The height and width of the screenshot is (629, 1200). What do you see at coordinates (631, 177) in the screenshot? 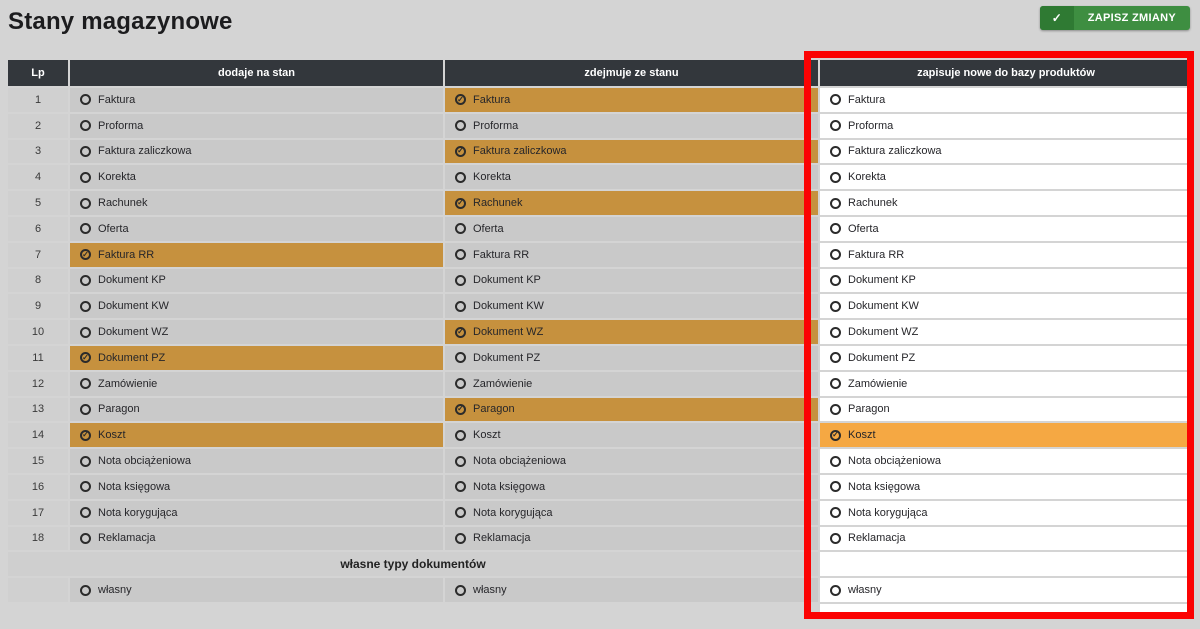
I see `remove-from-stock-option: Korekta` at bounding box center [631, 177].